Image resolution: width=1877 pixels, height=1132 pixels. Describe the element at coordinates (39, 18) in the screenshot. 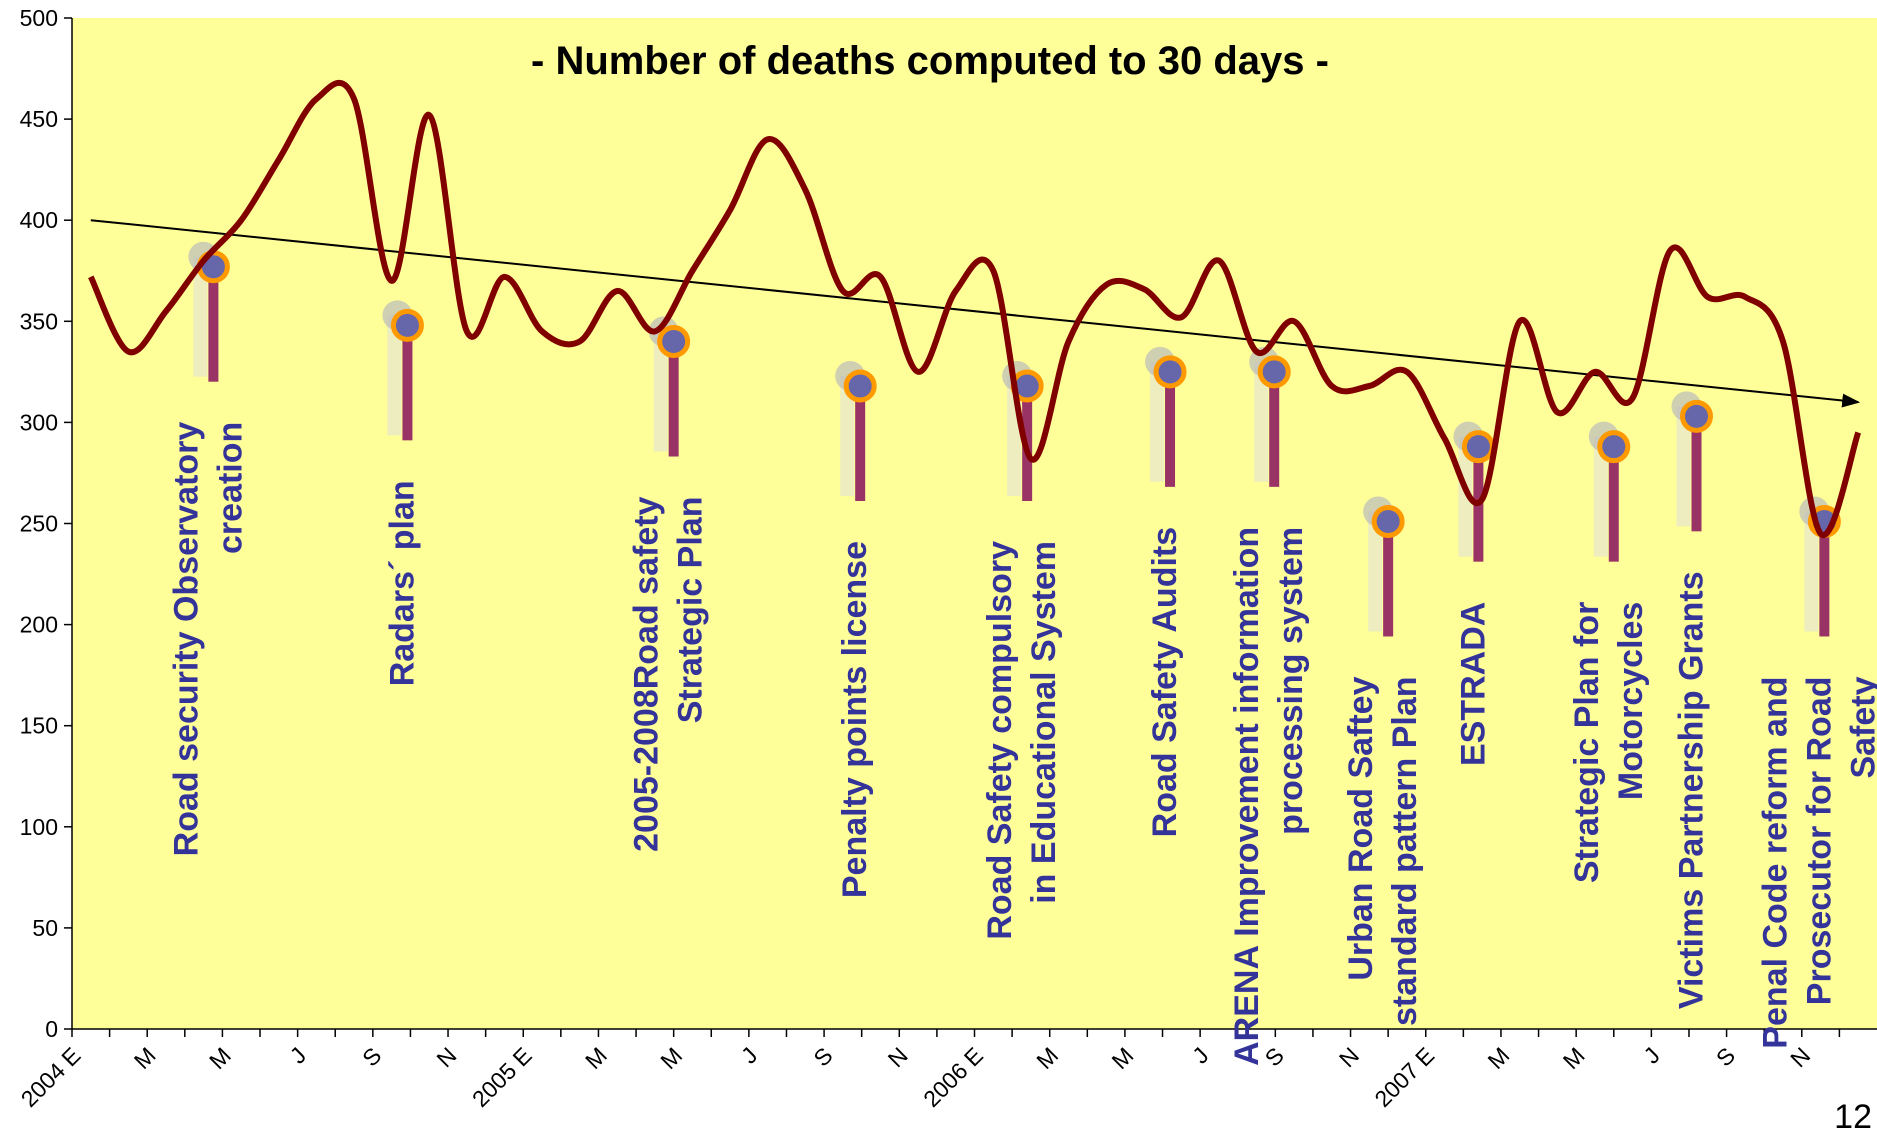

I see `y-tick-label: 500` at that location.